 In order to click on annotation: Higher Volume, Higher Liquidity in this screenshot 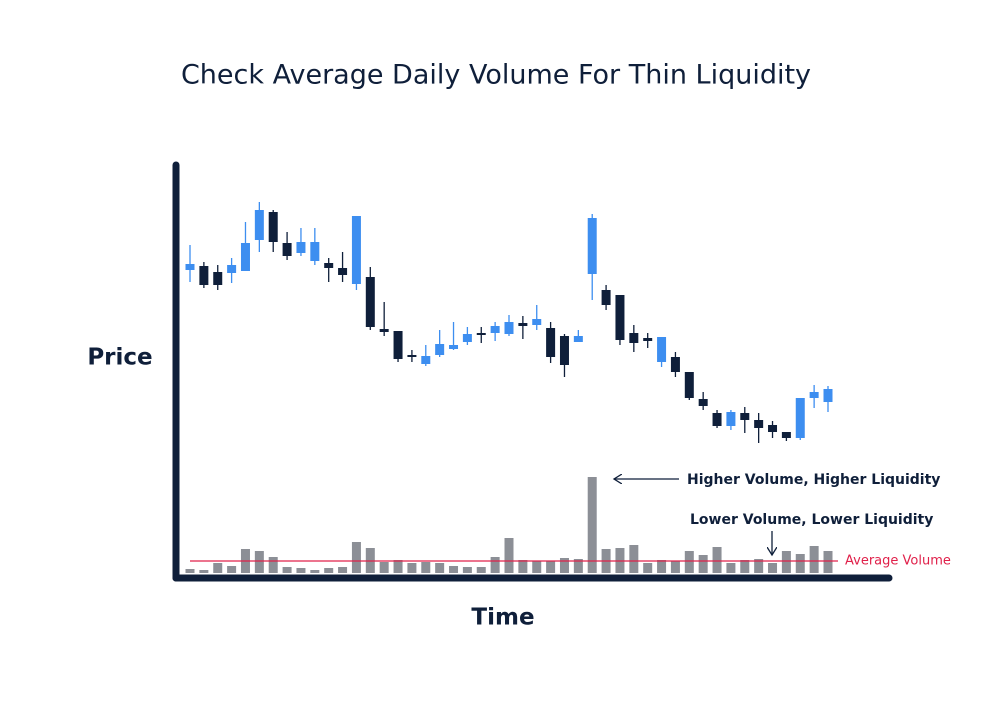, I will do `click(813, 480)`.